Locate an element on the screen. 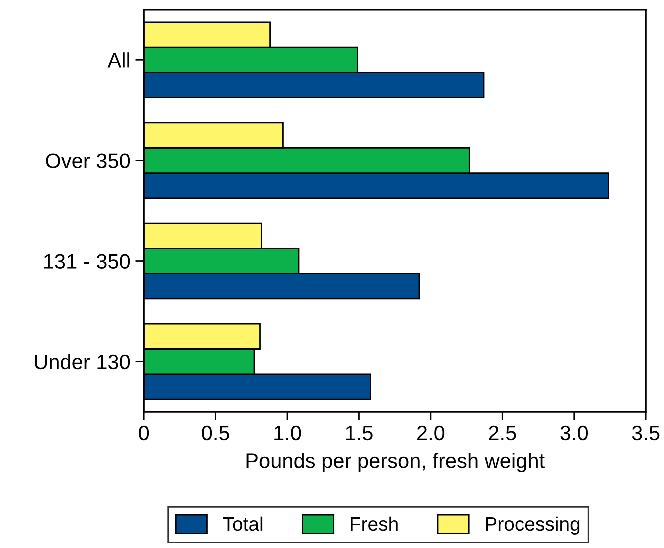 The image size is (664, 548). x-tick-label: 3.5 is located at coordinates (646, 433).